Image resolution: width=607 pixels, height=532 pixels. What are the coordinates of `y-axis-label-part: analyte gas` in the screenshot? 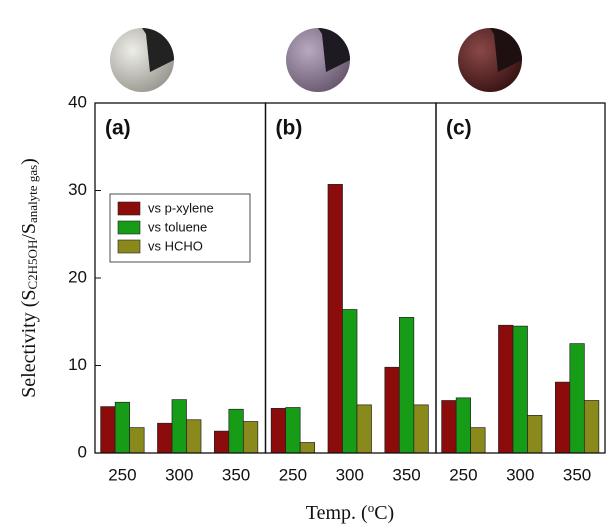 It's located at (32, 194).